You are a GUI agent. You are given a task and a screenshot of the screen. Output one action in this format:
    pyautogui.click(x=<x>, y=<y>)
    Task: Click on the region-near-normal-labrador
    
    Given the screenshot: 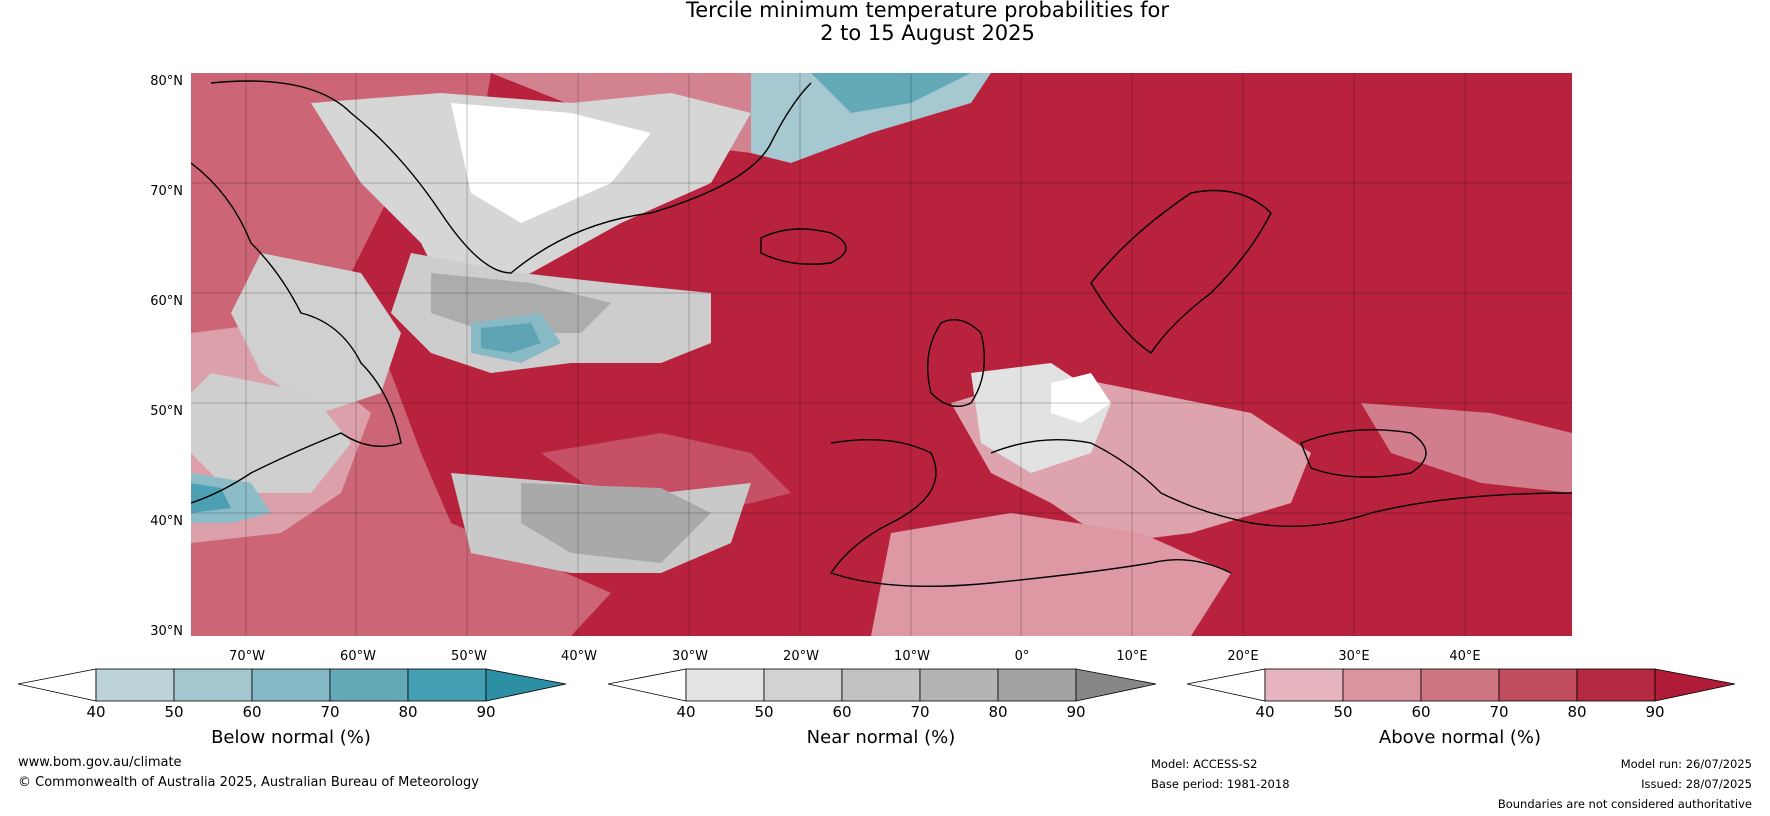 What is the action you would take?
    pyautogui.click(x=316, y=333)
    